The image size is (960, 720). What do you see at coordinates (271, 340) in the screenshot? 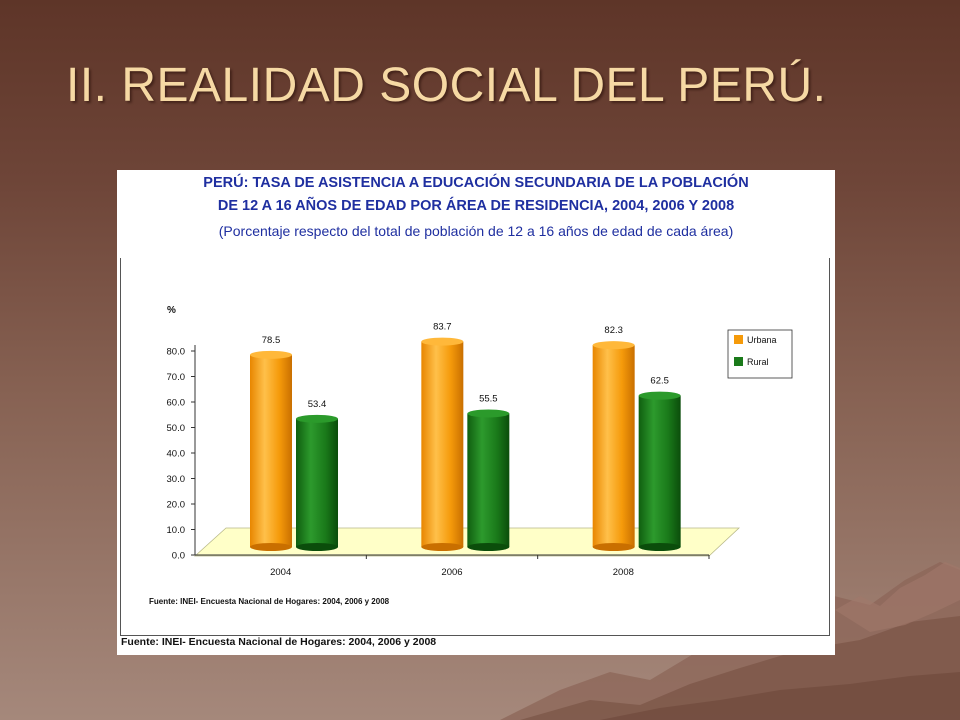
I see `data-label: 78.5` at bounding box center [271, 340].